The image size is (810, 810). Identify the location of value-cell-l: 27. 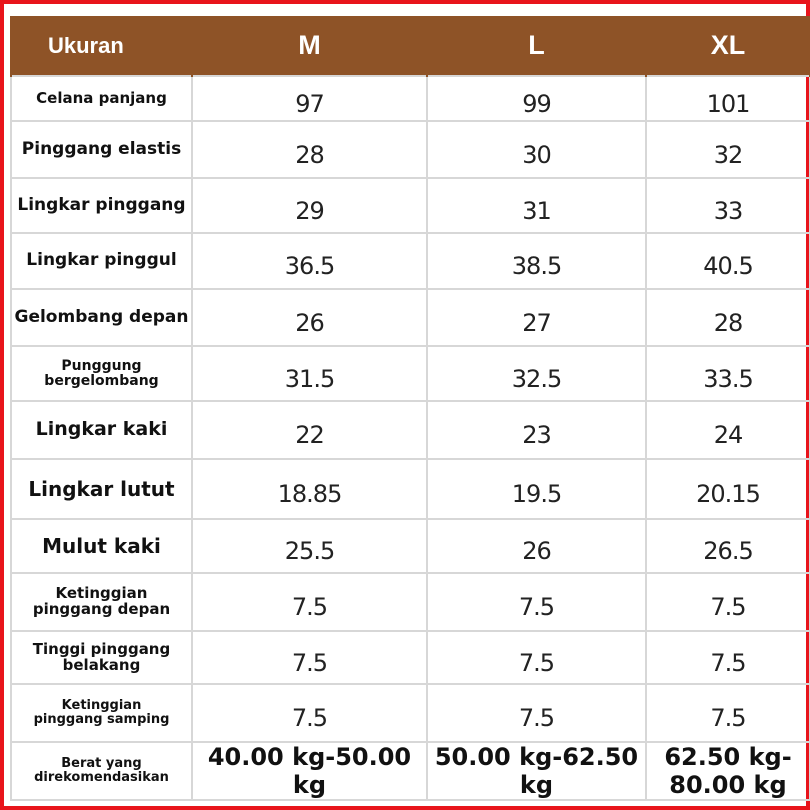
(536, 317).